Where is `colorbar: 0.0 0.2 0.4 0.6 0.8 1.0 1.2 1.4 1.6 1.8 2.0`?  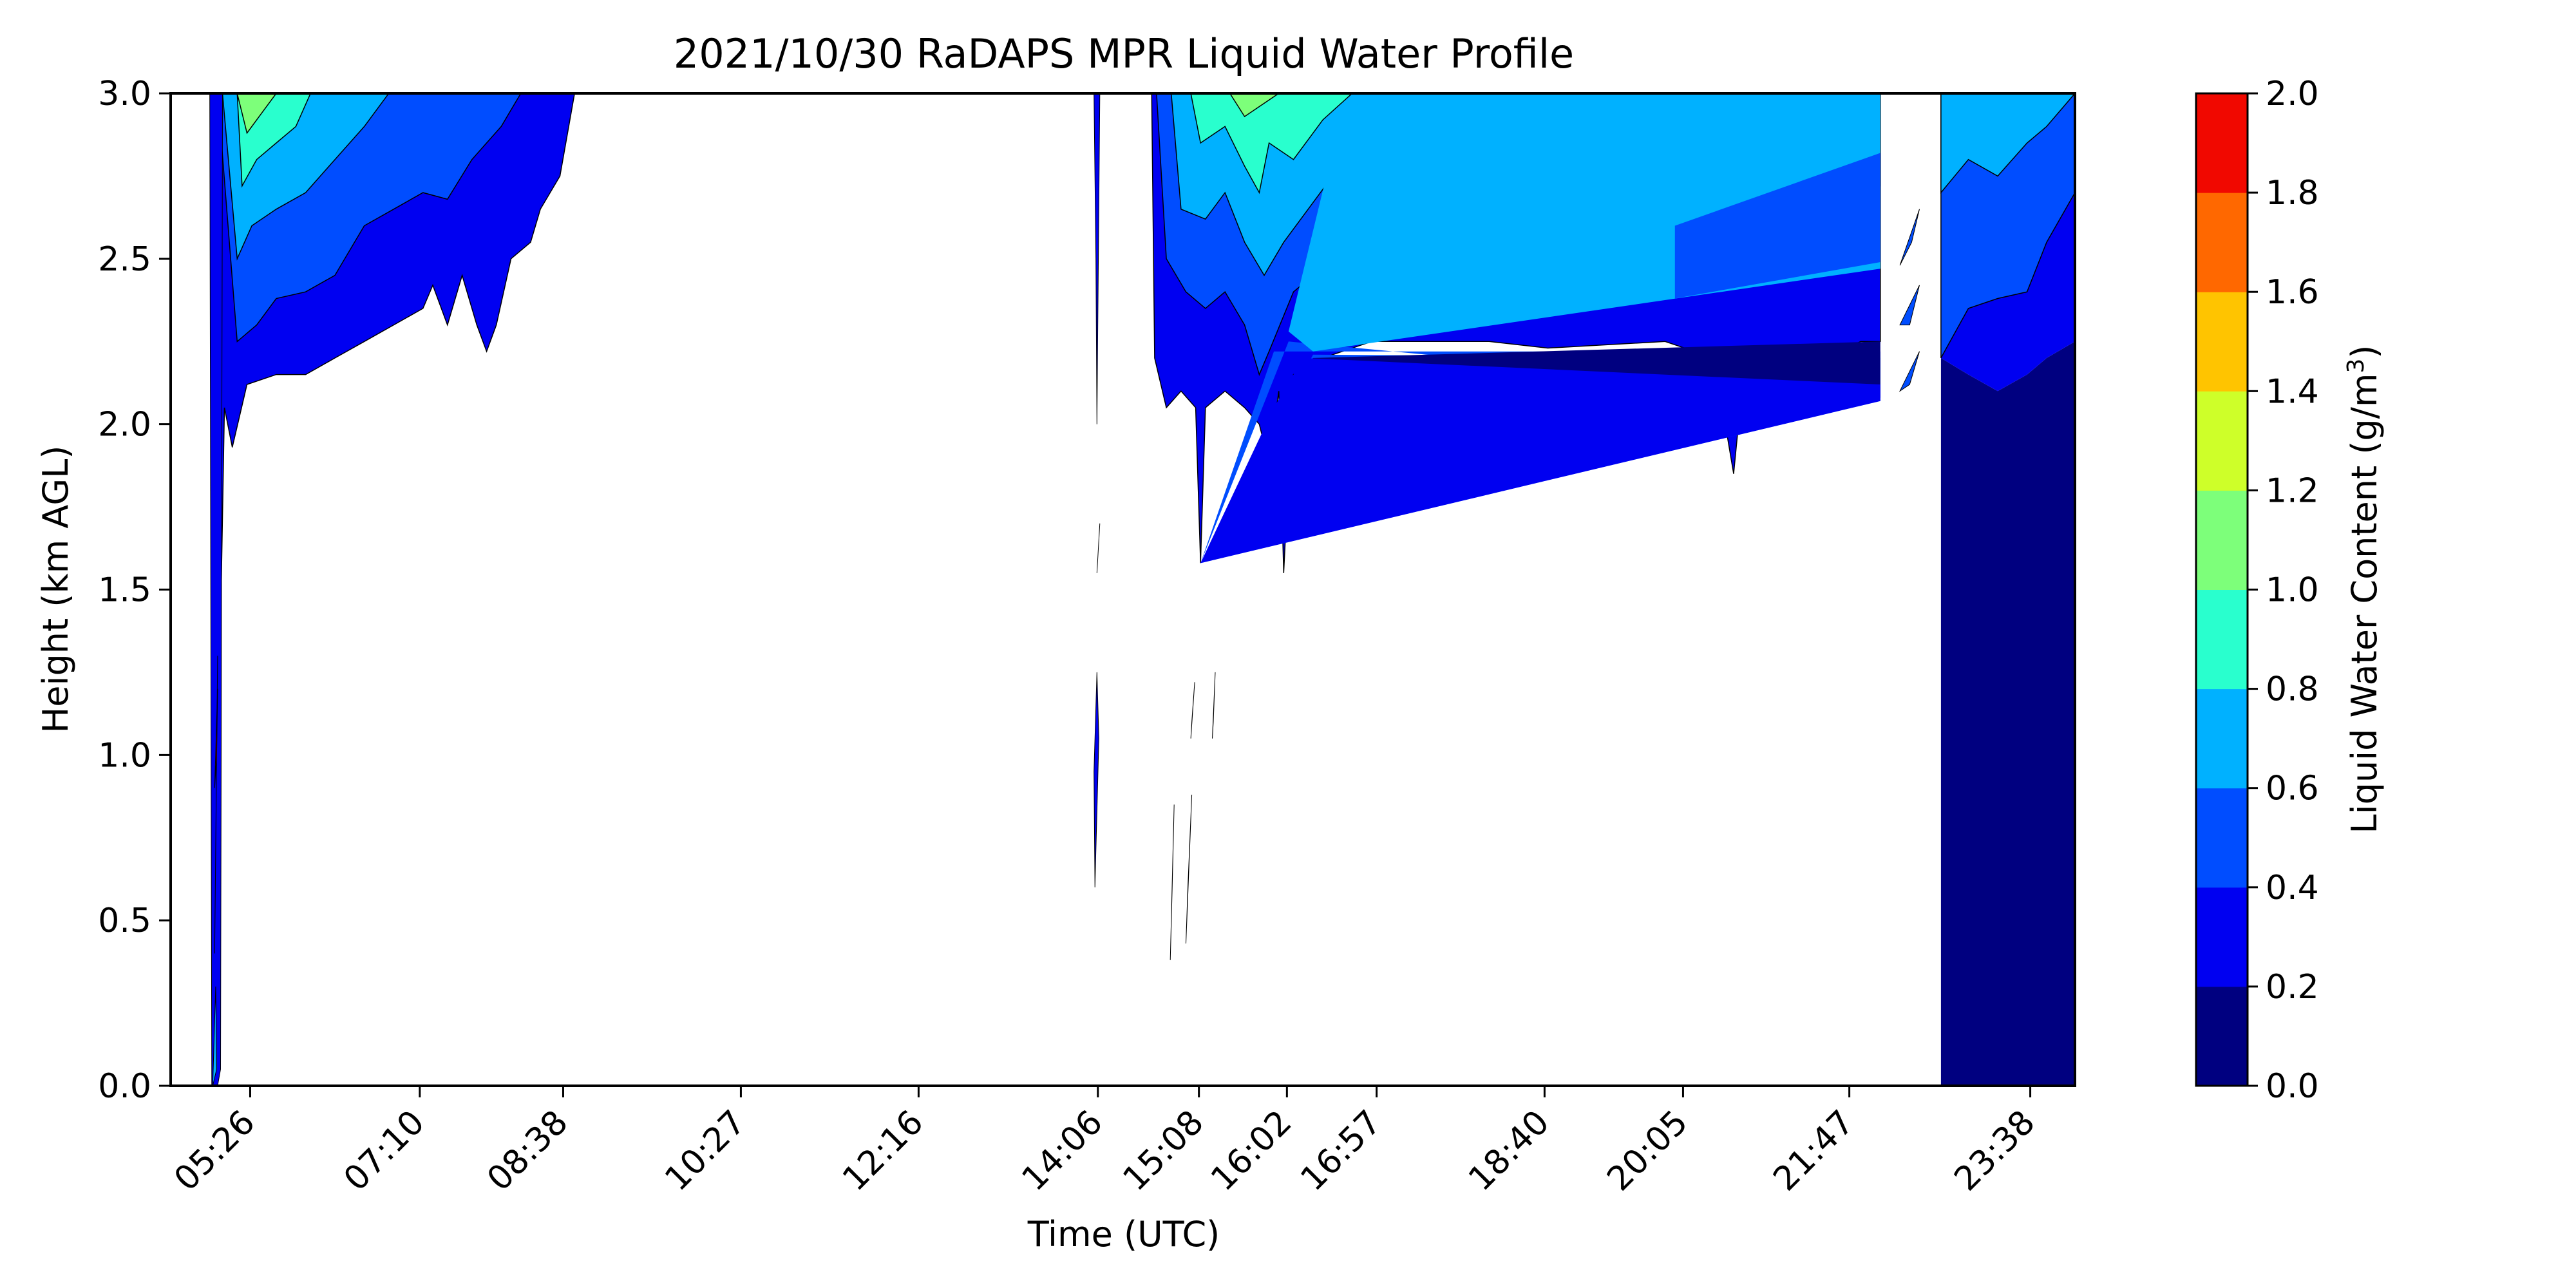
colorbar: 0.0 0.2 0.4 0.6 0.8 1.0 1.2 1.4 1.6 1.8 2.0 is located at coordinates (2257, 590).